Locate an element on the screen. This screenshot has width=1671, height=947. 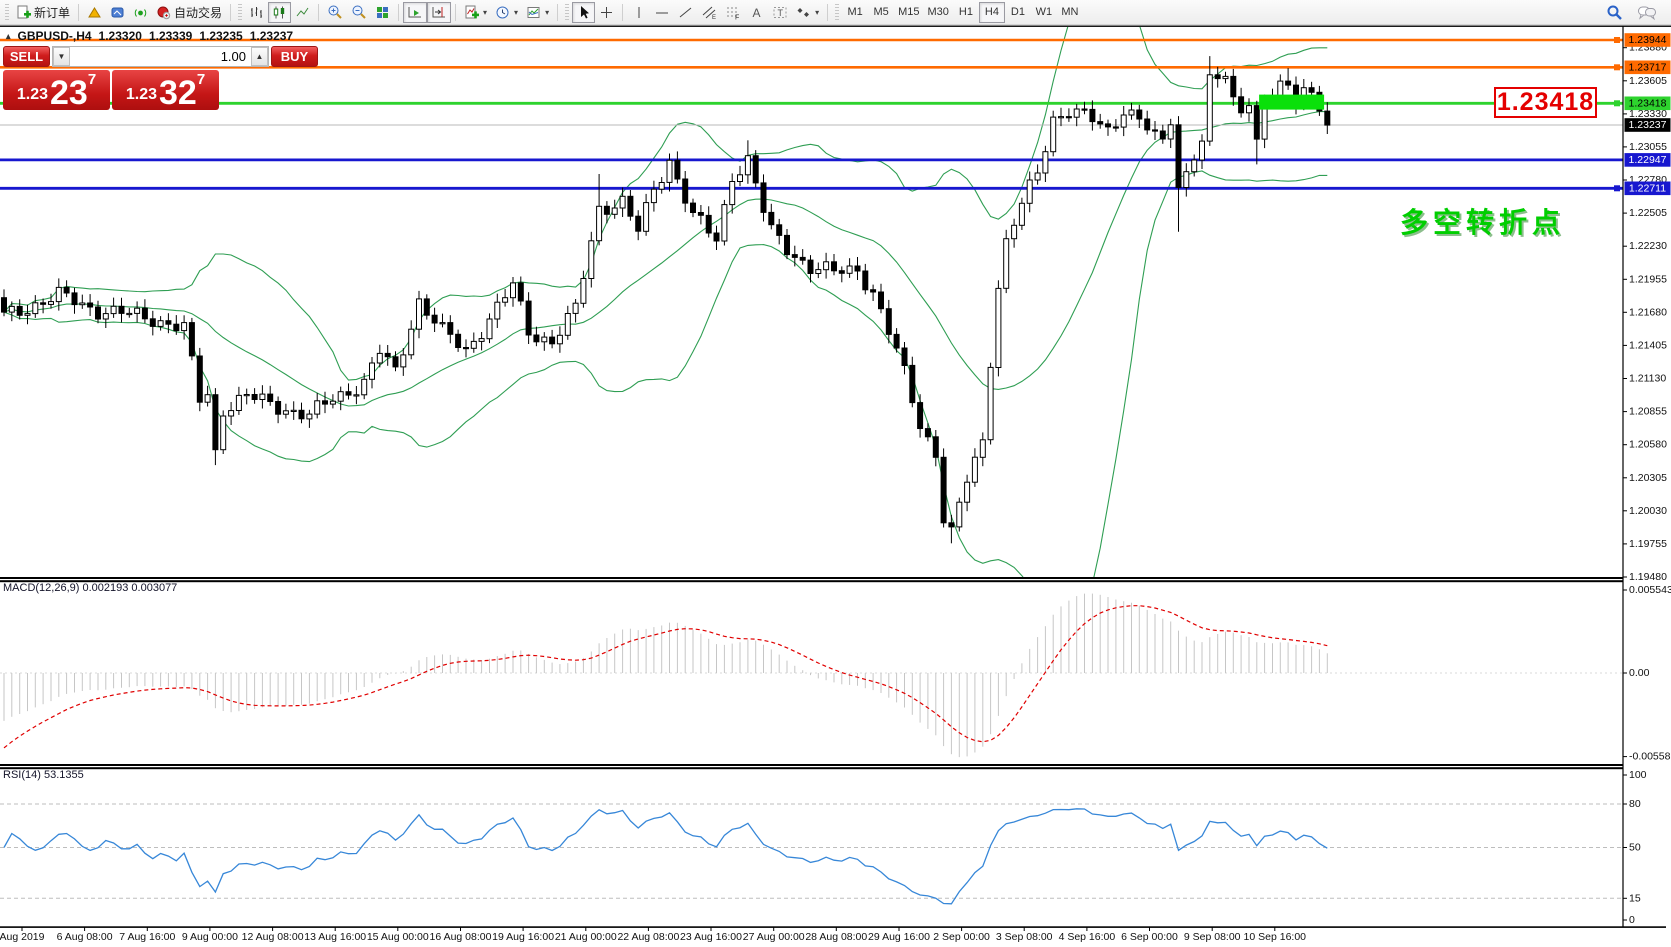
arrows-button: ▾ is located at coordinates (807, 12).